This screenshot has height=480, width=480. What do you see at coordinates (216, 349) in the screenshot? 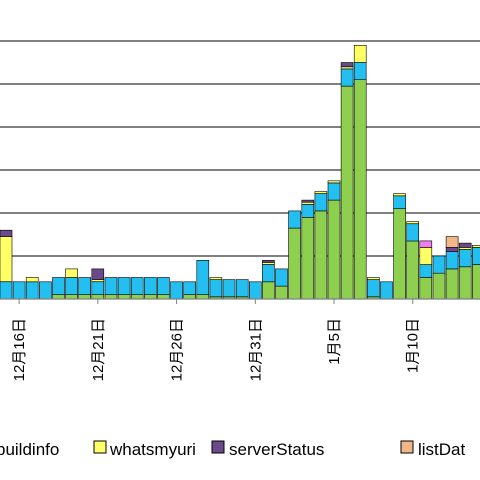
I see `x-tick-labels: 12月16日 12月21日 12月26日 12月31日 1月5日 1月10日` at bounding box center [216, 349].